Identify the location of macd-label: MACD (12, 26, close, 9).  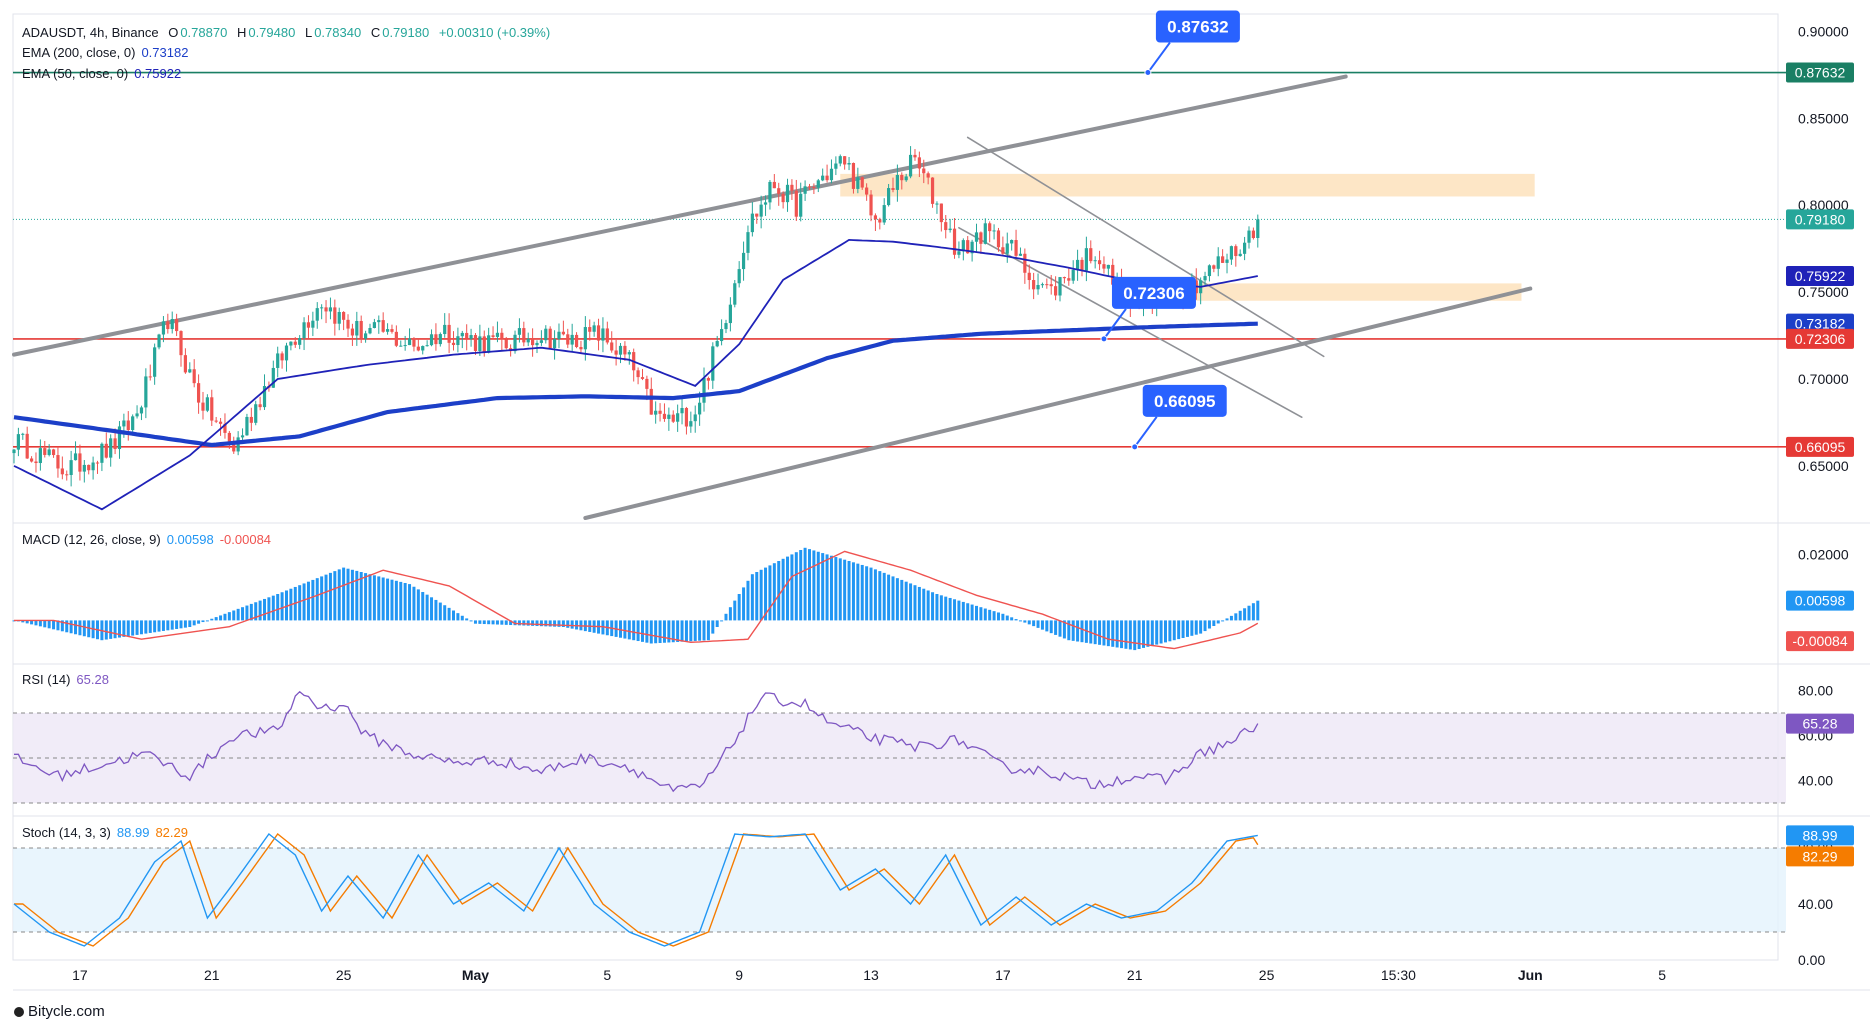
(91, 539).